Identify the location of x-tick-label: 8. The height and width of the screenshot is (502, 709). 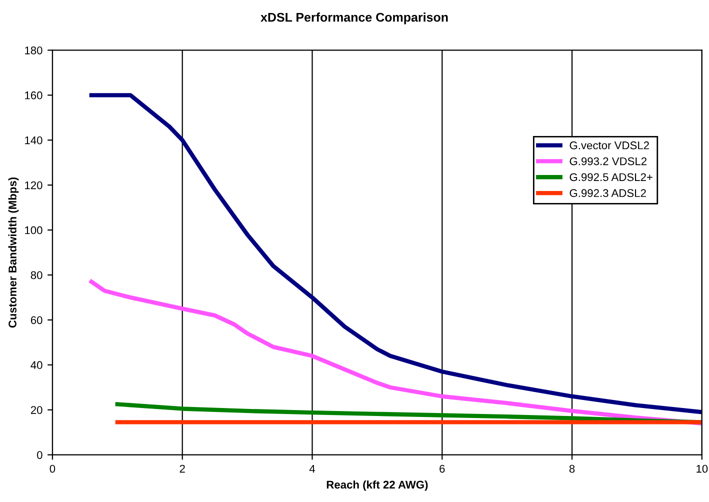
(572, 468).